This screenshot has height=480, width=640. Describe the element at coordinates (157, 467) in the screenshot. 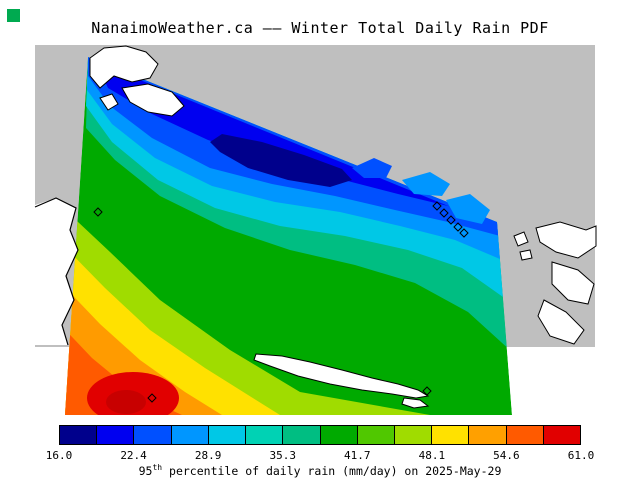

I see `caption-superscript: th` at that location.